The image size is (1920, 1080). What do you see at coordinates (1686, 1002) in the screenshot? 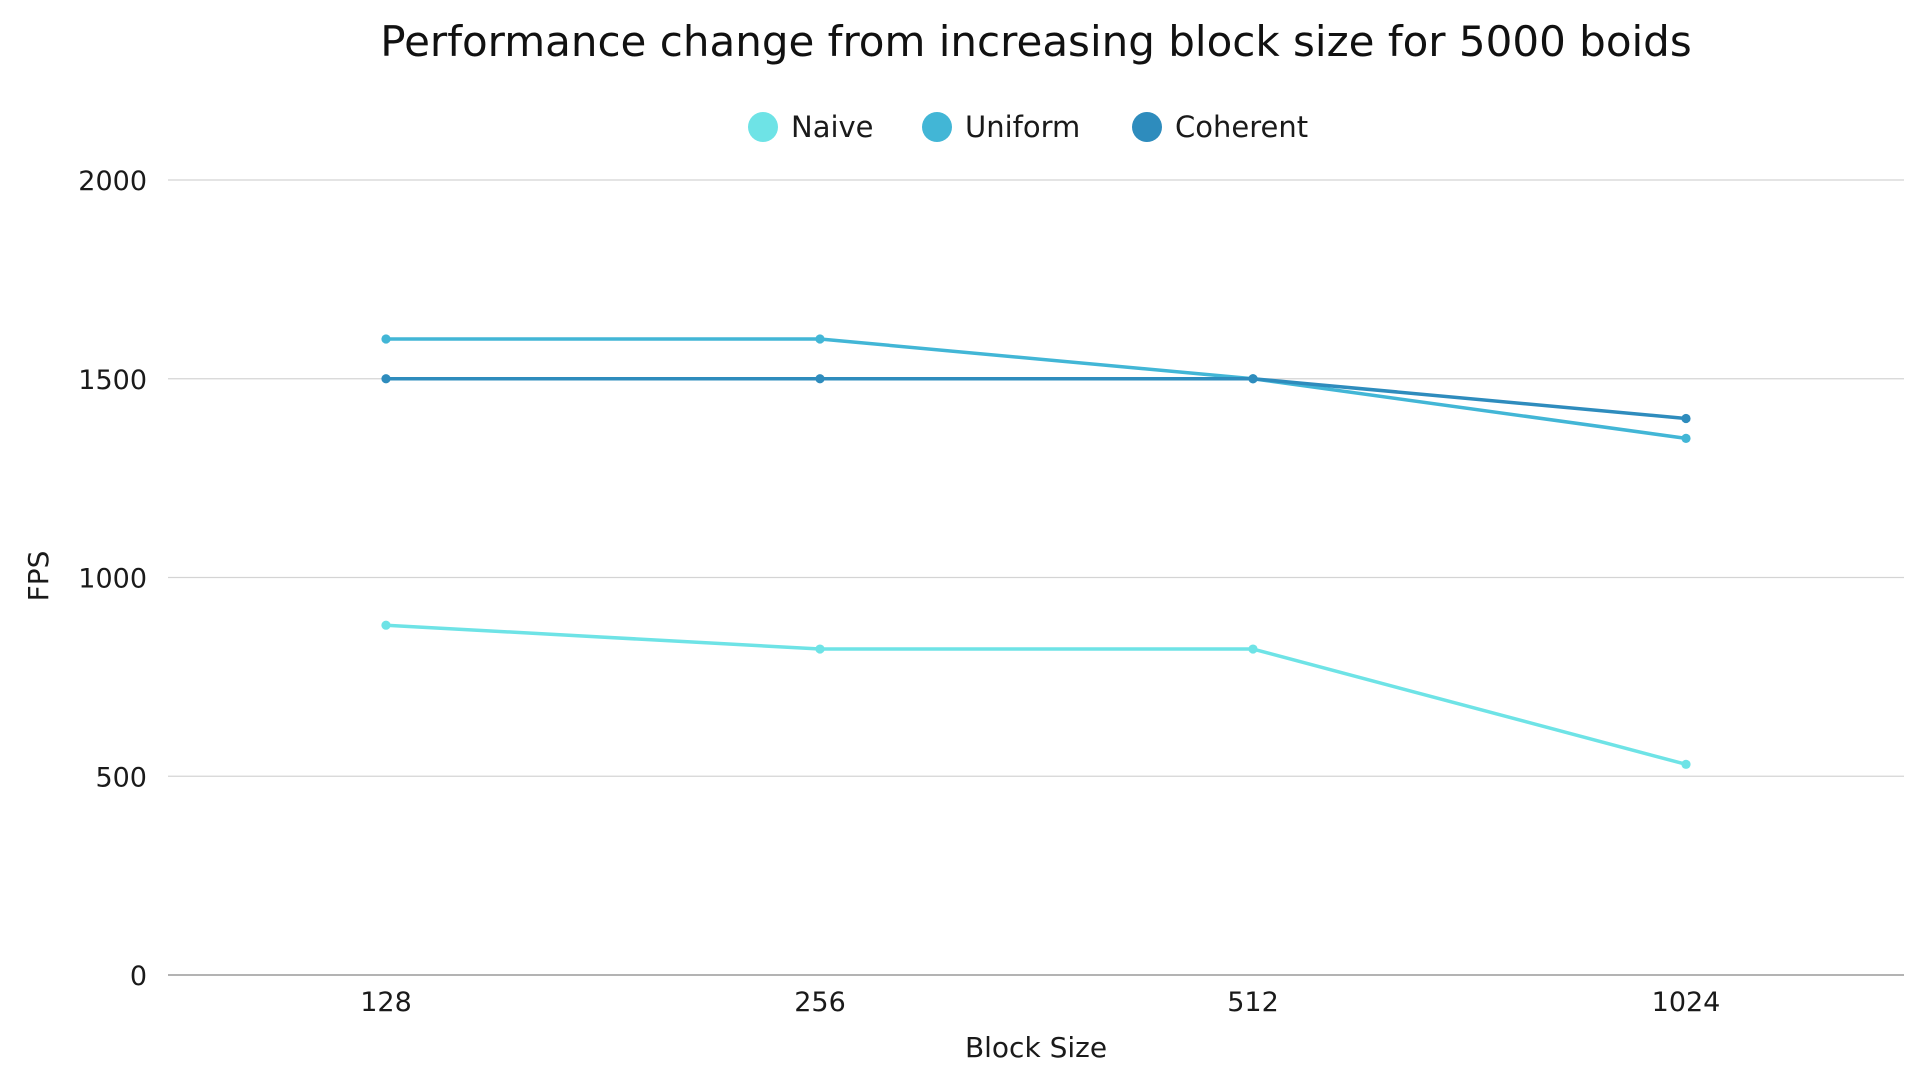
I see `x-tick-label: 1024` at bounding box center [1686, 1002].